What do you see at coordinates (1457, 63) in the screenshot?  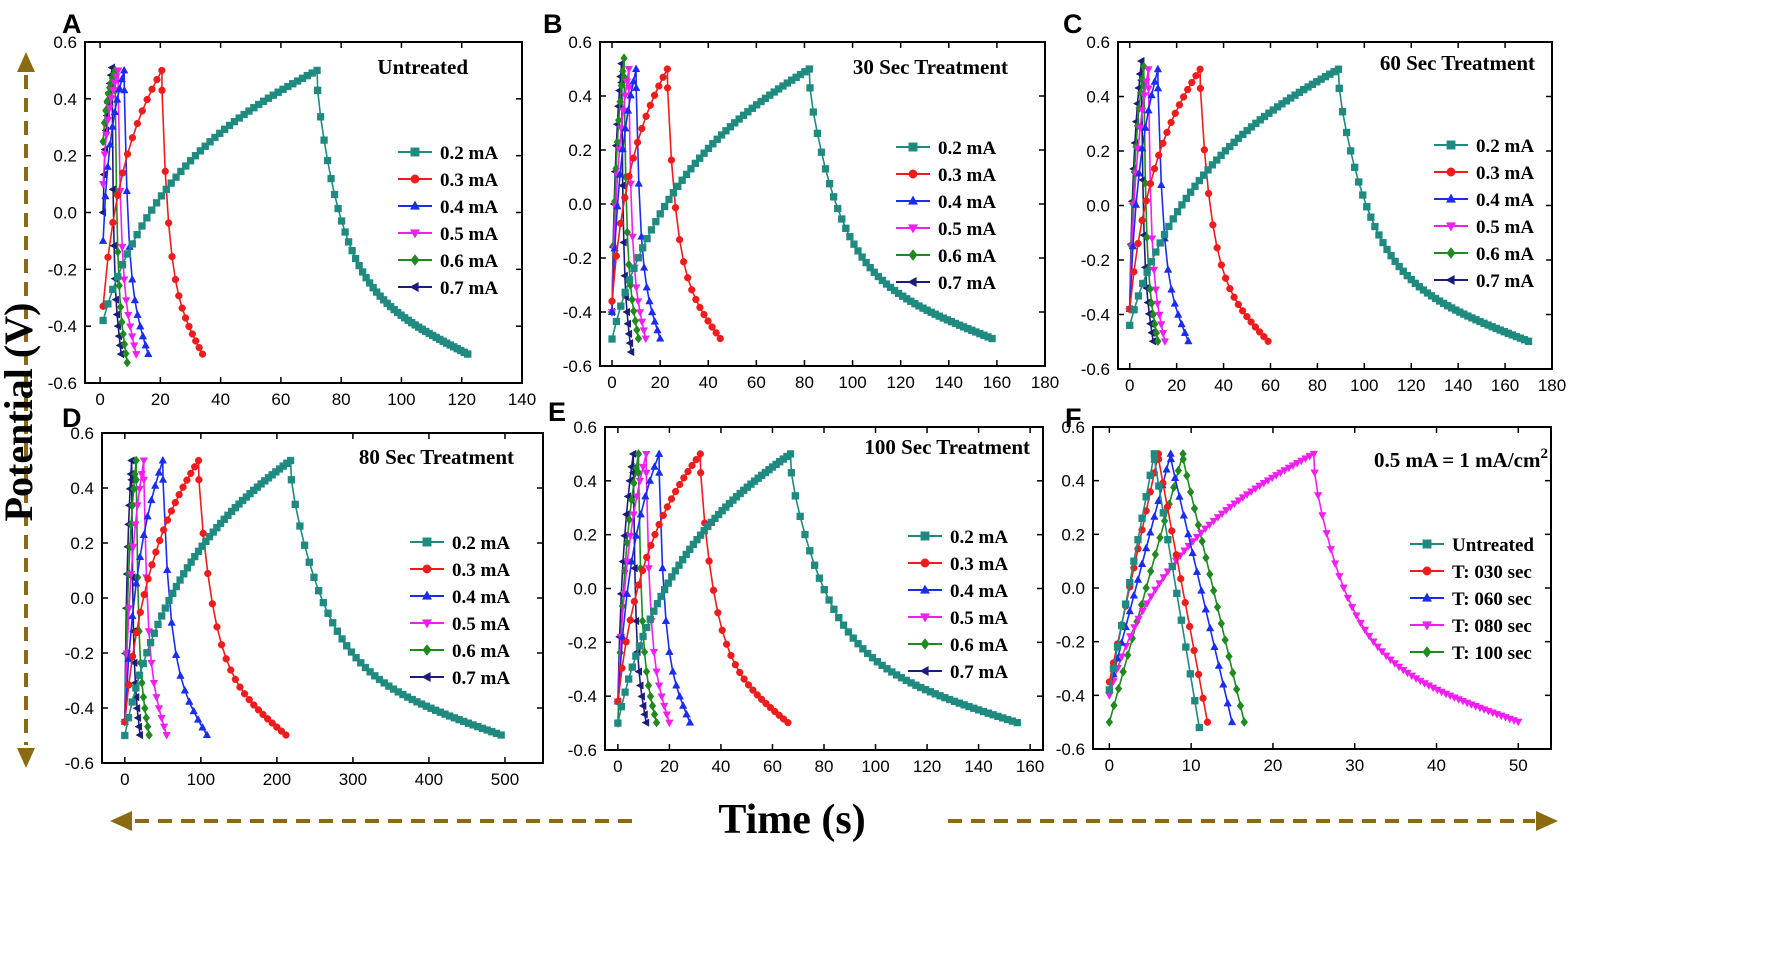 I see `panel-title: 60 Sec Treatment` at bounding box center [1457, 63].